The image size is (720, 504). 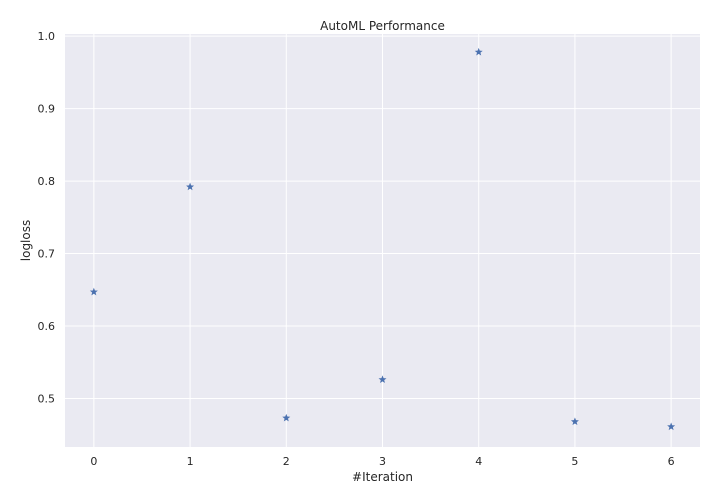 I want to click on x-tick-label: 2, so click(x=286, y=461).